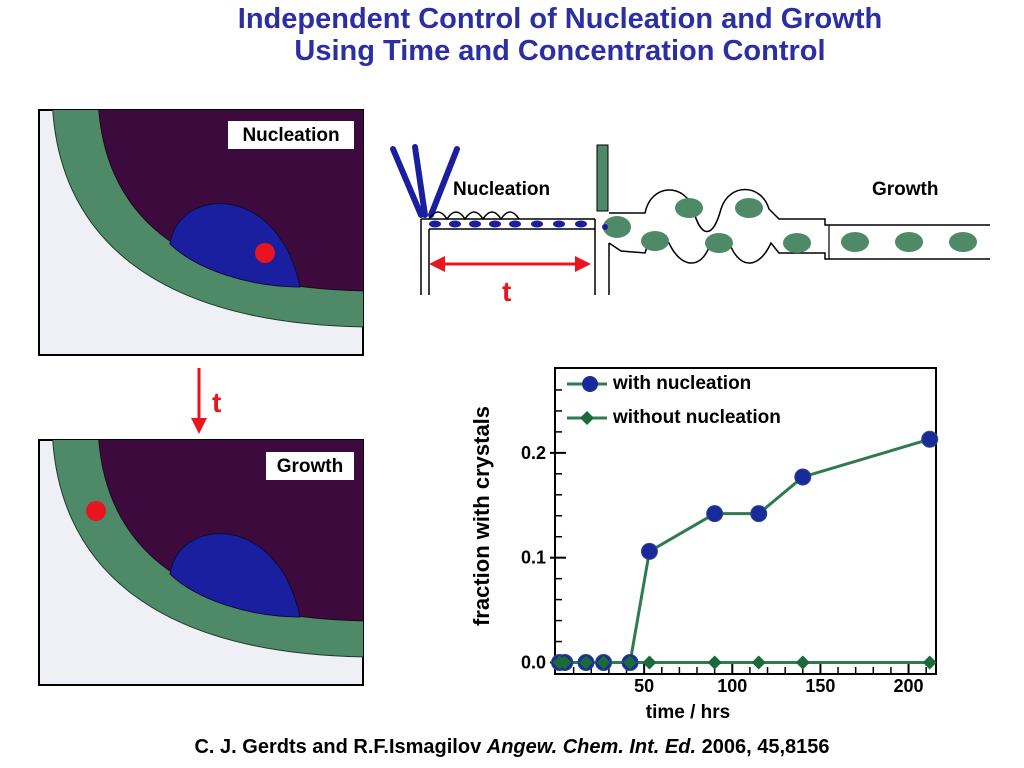 This screenshot has height=768, width=1024. I want to click on citation-authors: C. J. Gerdts and R.F.Ismagilov, so click(340, 747).